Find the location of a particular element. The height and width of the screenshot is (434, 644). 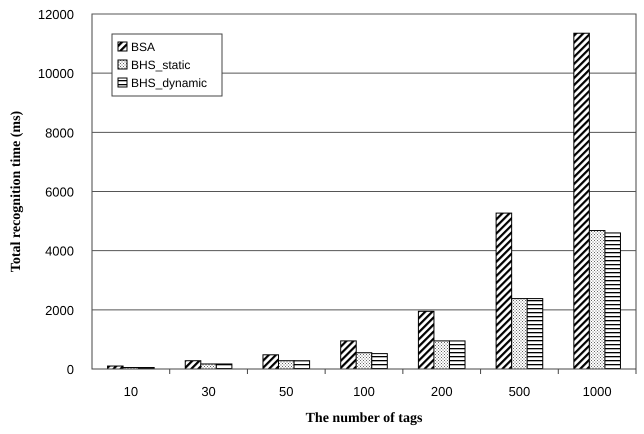

y-tick-label: 12000 is located at coordinates (56, 14).